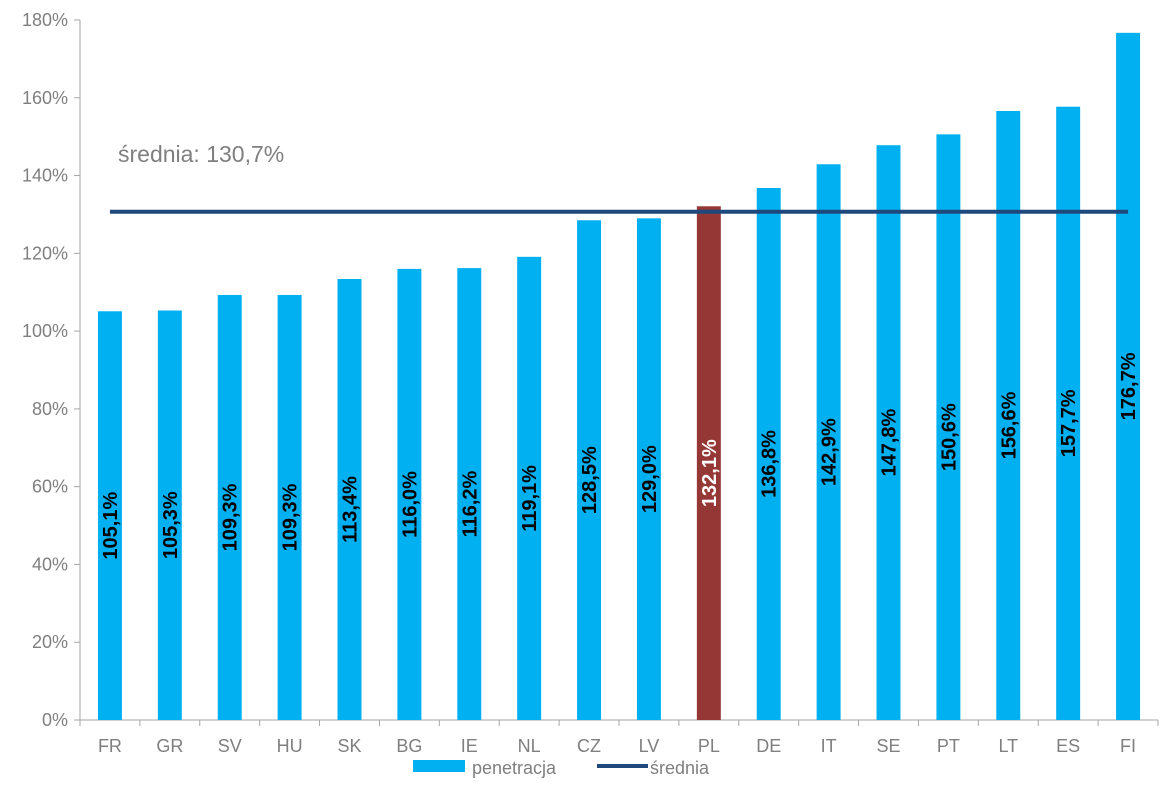 This screenshot has height=798, width=1161. What do you see at coordinates (1129, 386) in the screenshot?
I see `bar-value-label: 176,7%` at bounding box center [1129, 386].